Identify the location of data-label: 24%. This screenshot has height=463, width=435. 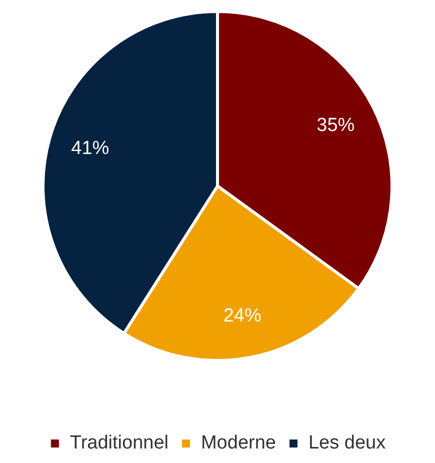
(242, 316).